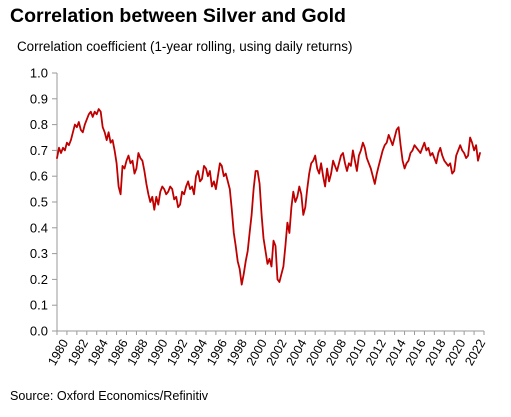  I want to click on y-tick-label: 0.5, so click(39, 202).